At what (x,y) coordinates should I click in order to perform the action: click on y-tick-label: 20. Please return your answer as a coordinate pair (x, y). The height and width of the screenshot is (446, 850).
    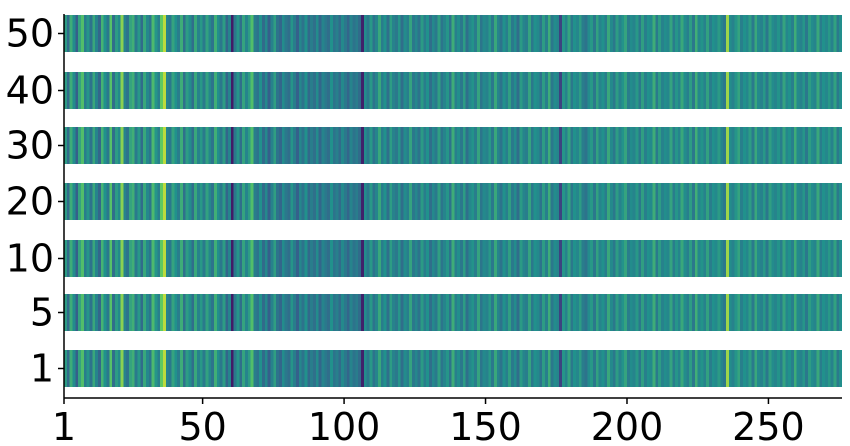
    Looking at the image, I should click on (30, 202).